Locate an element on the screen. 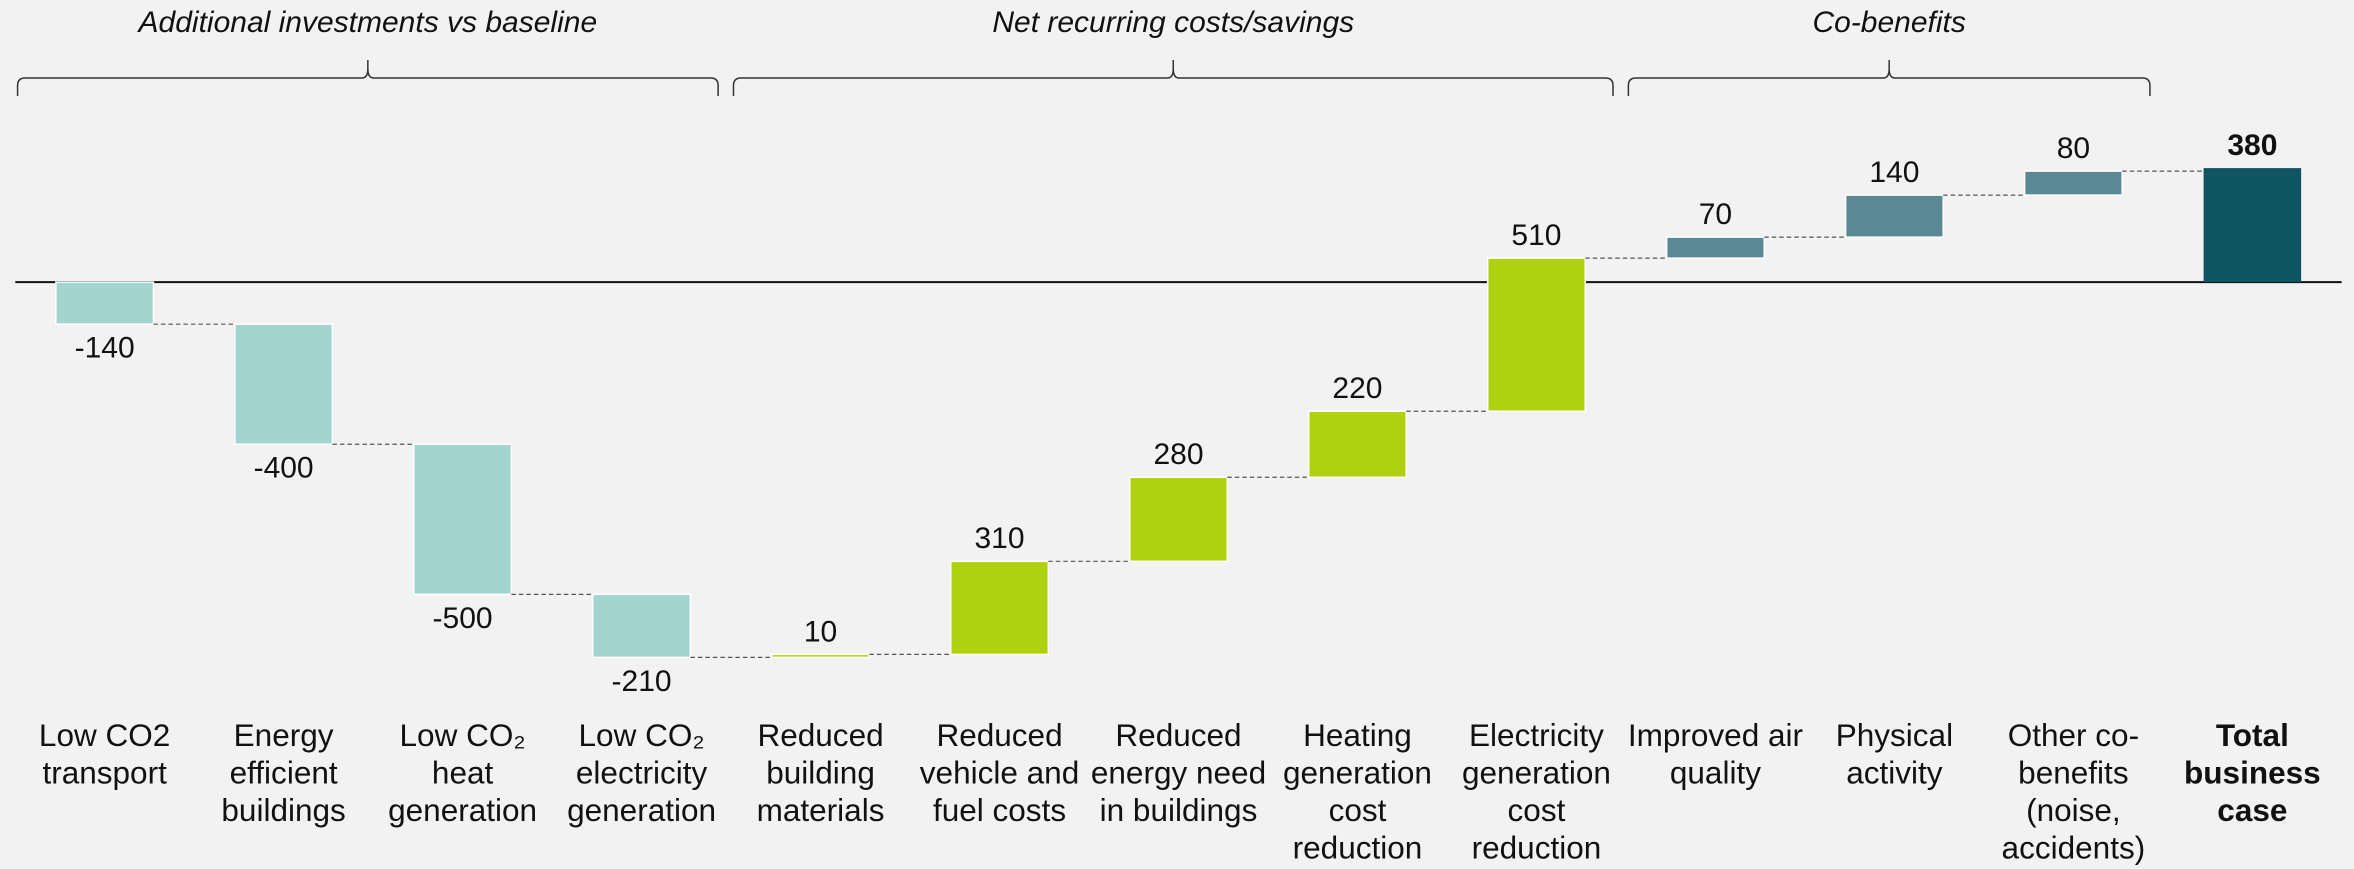 The height and width of the screenshot is (869, 2354). x-tick-label: Low CO₂ electricity generation is located at coordinates (642, 773).